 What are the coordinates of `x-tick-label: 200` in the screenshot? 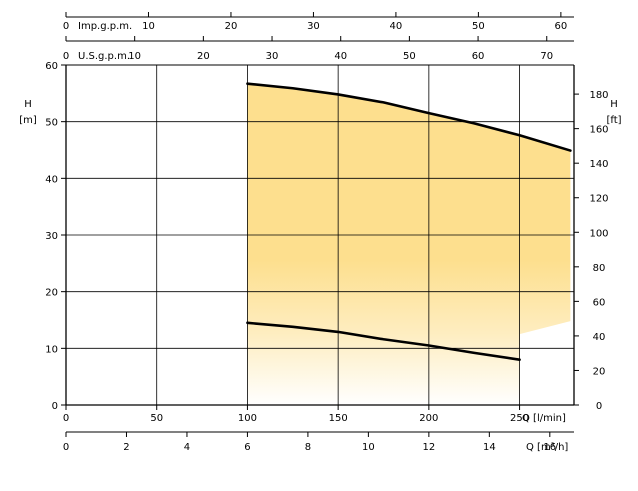 It's located at (428, 418).